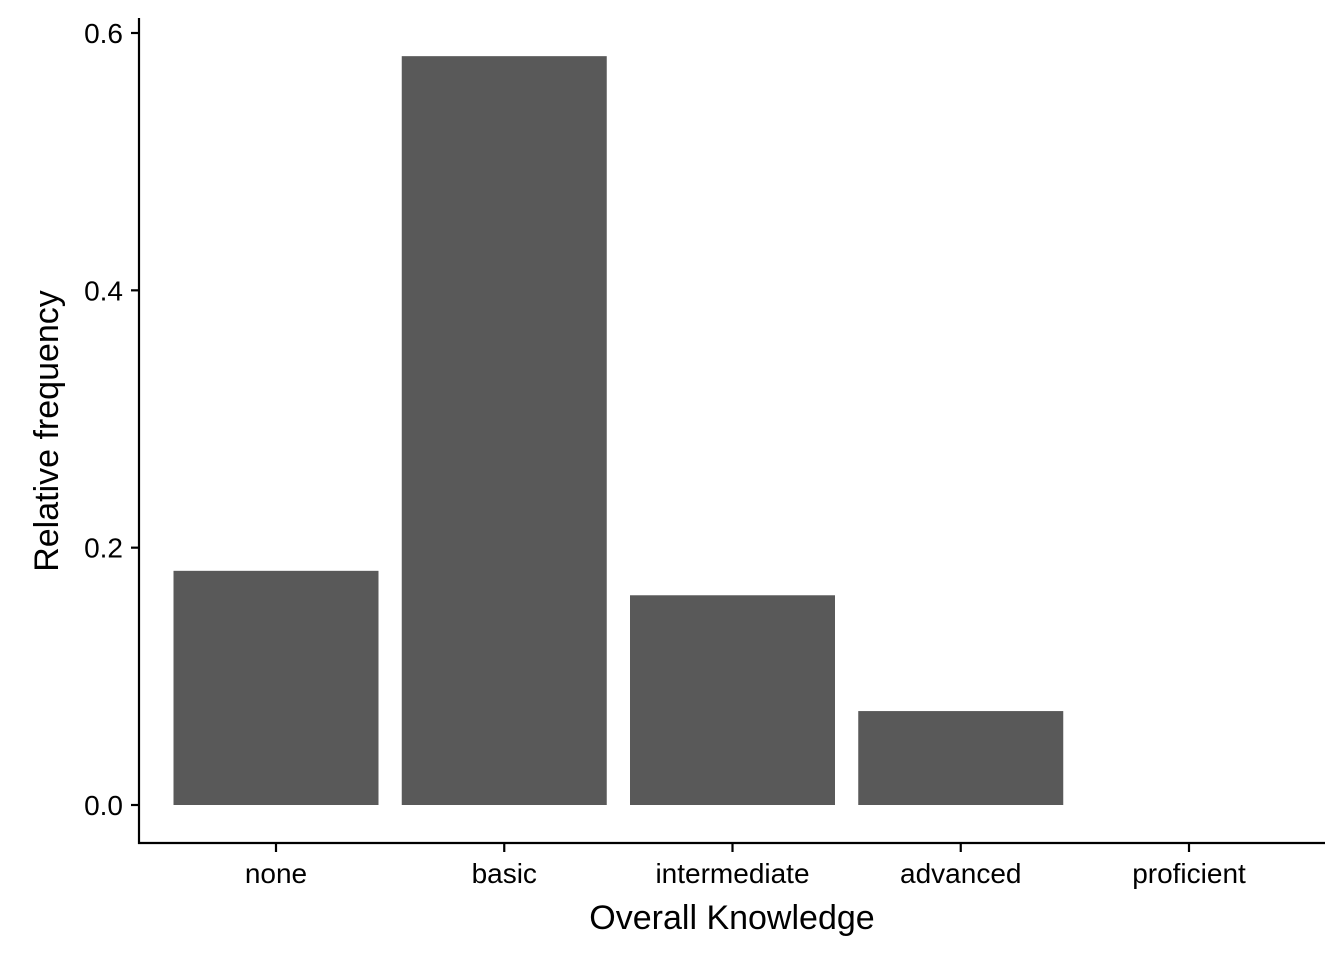  I want to click on y-axis-title: Relative frequency, so click(47, 431).